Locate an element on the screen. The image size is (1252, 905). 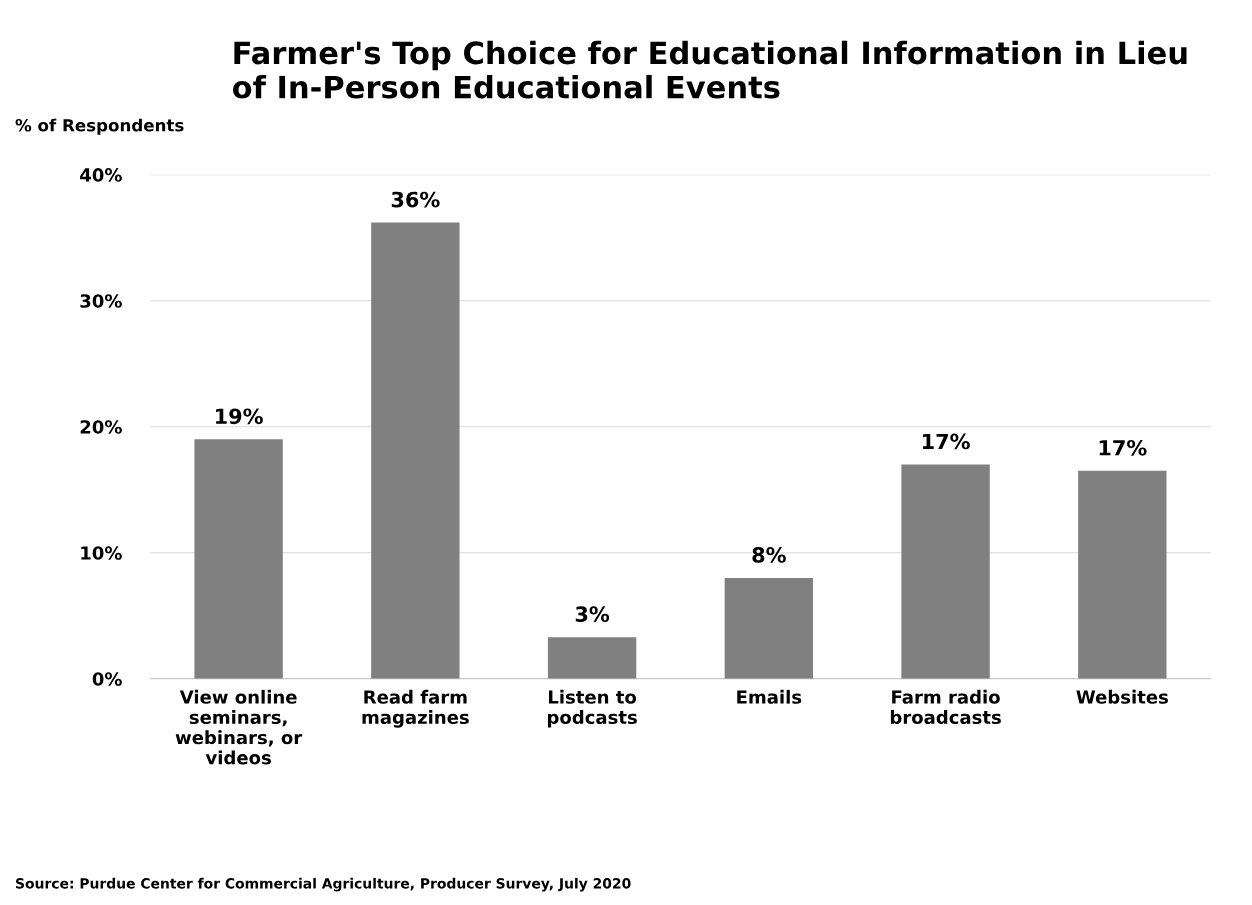
source-note: Source: Purdue Center for Commercial Agriculture, Producer Survey, July 2020 is located at coordinates (323, 884).